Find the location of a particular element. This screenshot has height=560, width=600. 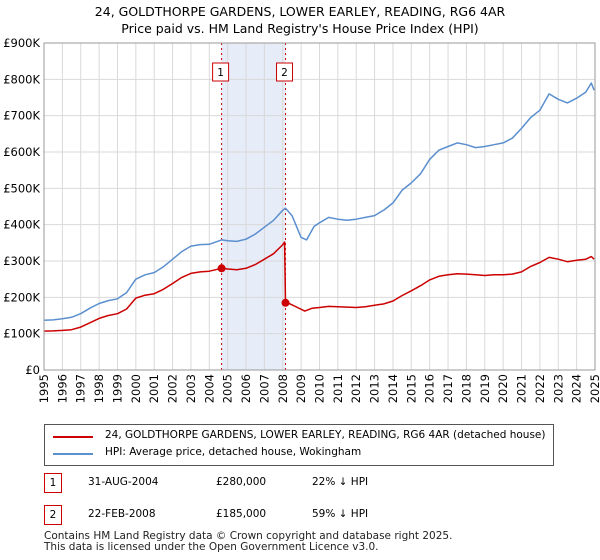

x-tick-label: 1999 is located at coordinates (117, 388).